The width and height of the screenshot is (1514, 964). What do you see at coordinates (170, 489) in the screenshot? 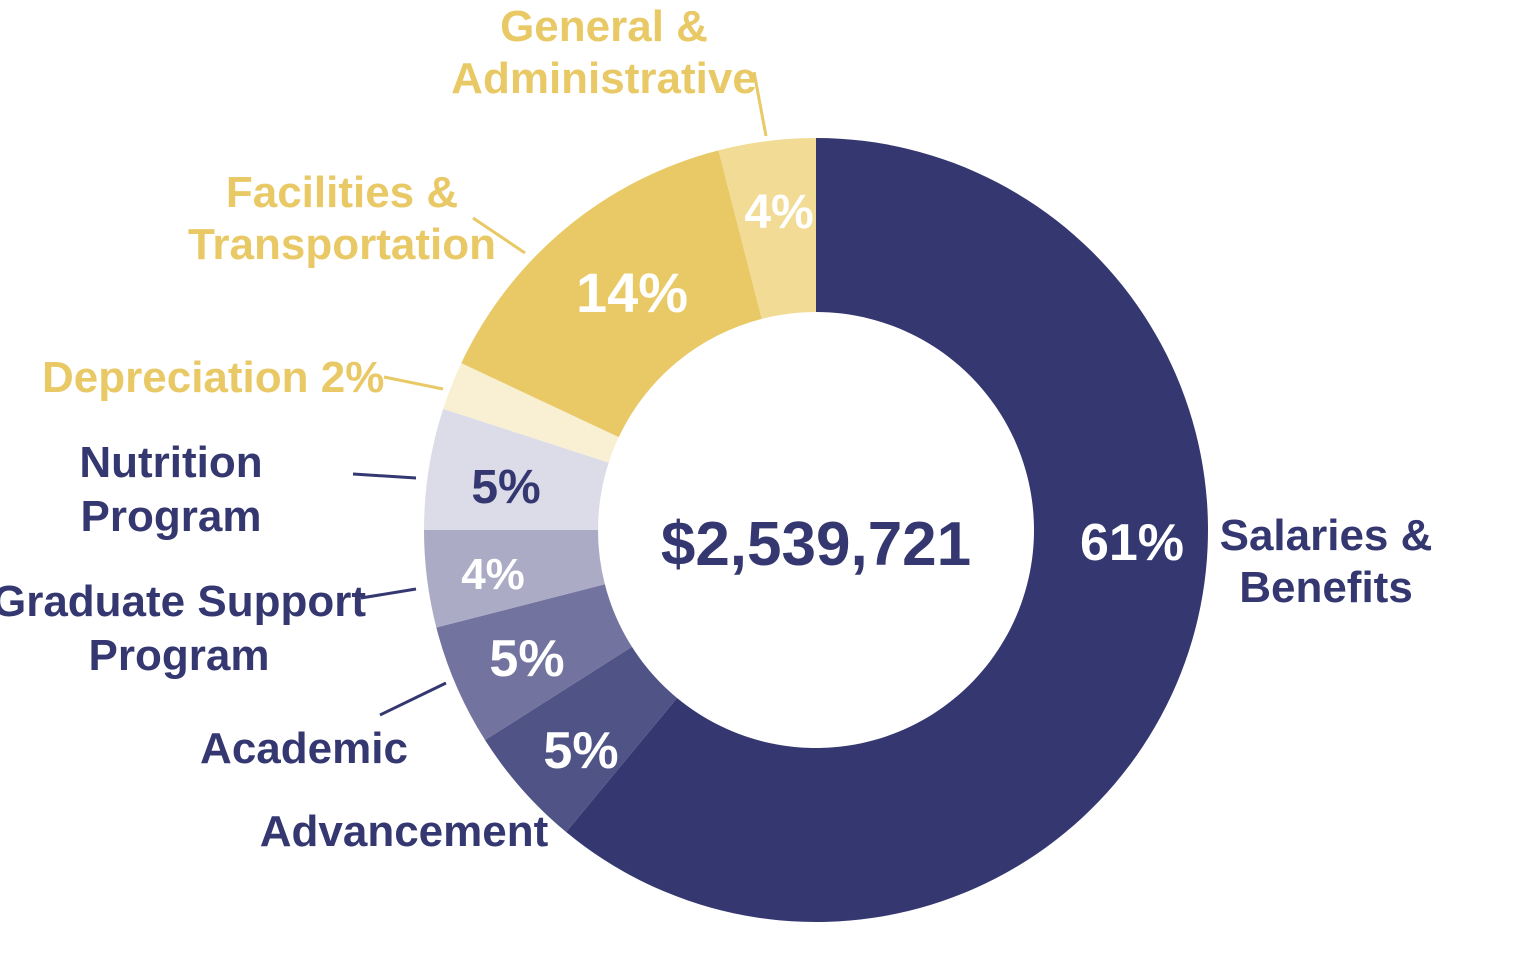
I see `category-label: Nutrition Program` at bounding box center [170, 489].